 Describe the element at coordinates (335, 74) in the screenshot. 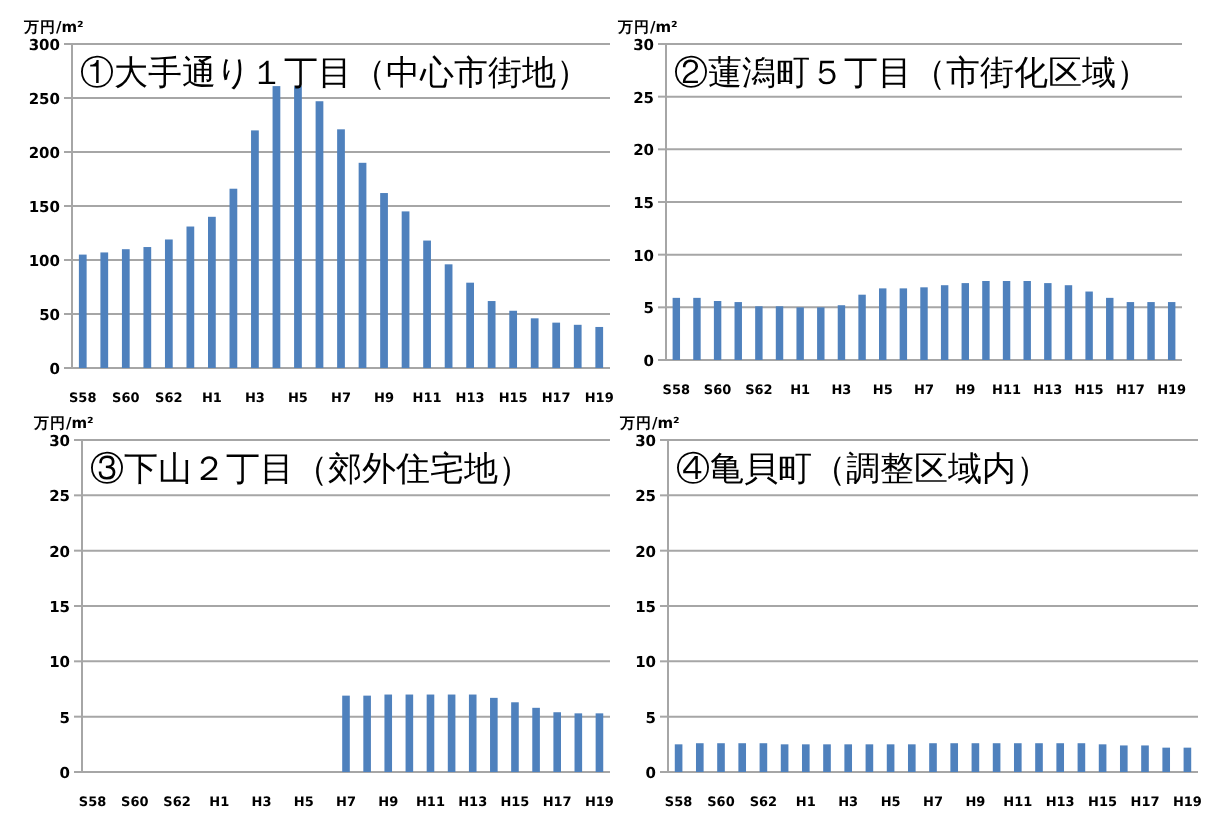

I see `chart-title: ①大手通り１丁目（中心市街地）` at that location.